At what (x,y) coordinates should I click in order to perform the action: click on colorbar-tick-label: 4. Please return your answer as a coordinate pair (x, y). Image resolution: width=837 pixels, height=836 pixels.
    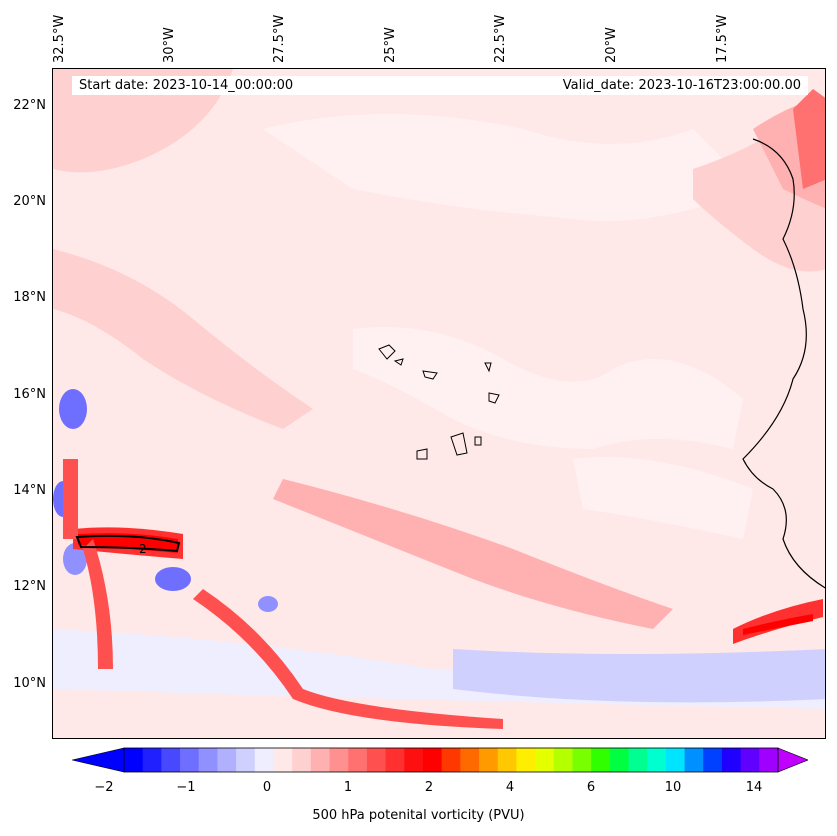
    Looking at the image, I should click on (510, 787).